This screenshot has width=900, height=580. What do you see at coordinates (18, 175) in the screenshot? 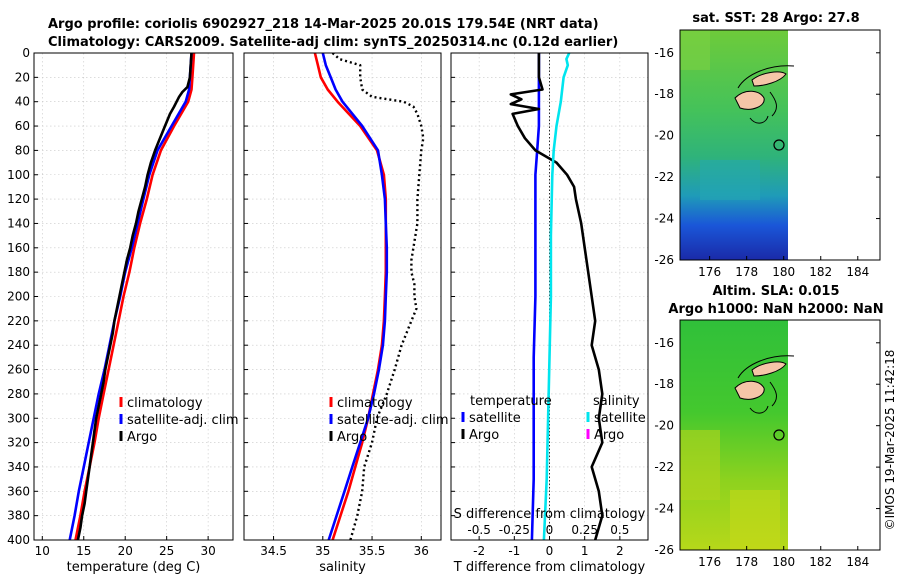
I see `depth-tick-label: 100` at bounding box center [18, 175].